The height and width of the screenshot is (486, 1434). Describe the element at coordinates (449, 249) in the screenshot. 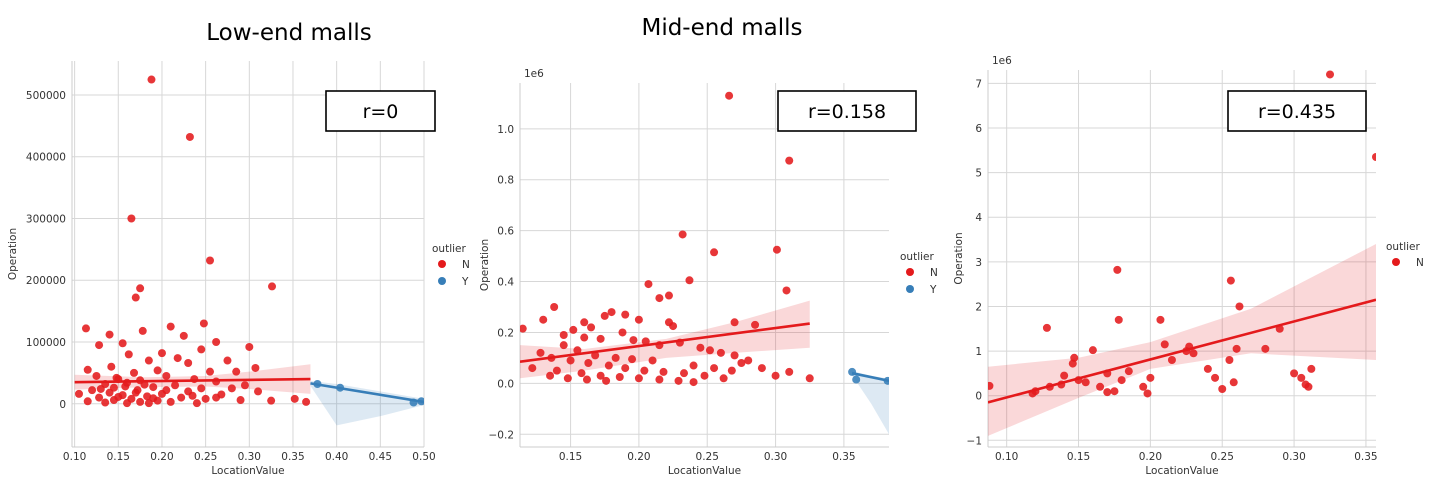

I see `legend-title: outlier` at that location.